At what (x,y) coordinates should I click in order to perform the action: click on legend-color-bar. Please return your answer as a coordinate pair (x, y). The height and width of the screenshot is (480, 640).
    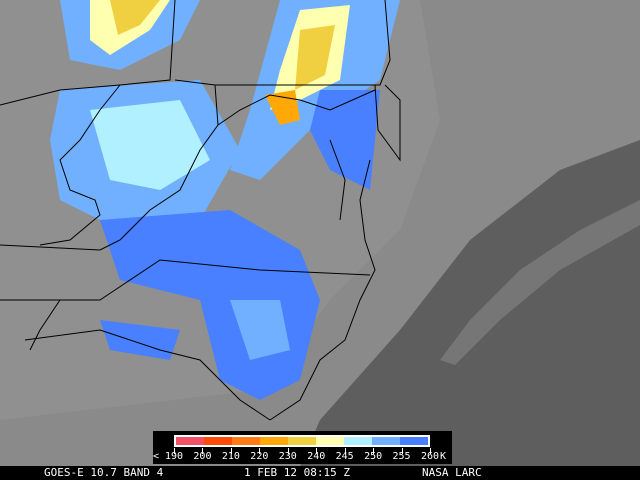
    Looking at the image, I should click on (302, 441).